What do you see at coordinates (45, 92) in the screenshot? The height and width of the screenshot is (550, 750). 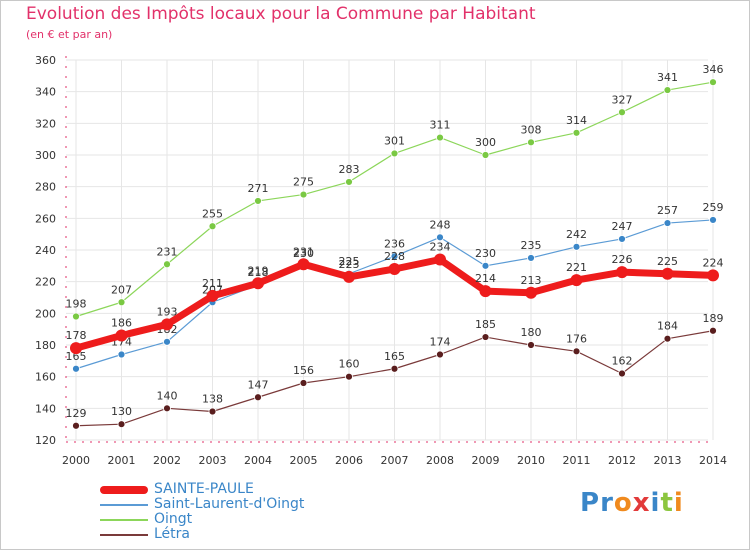 I see `y-tick-label: 340` at bounding box center [45, 92].